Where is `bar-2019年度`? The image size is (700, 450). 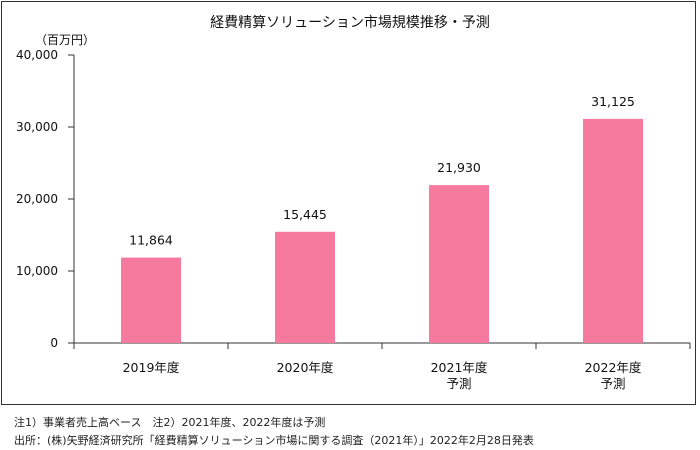 bar-2019年度 is located at coordinates (151, 300).